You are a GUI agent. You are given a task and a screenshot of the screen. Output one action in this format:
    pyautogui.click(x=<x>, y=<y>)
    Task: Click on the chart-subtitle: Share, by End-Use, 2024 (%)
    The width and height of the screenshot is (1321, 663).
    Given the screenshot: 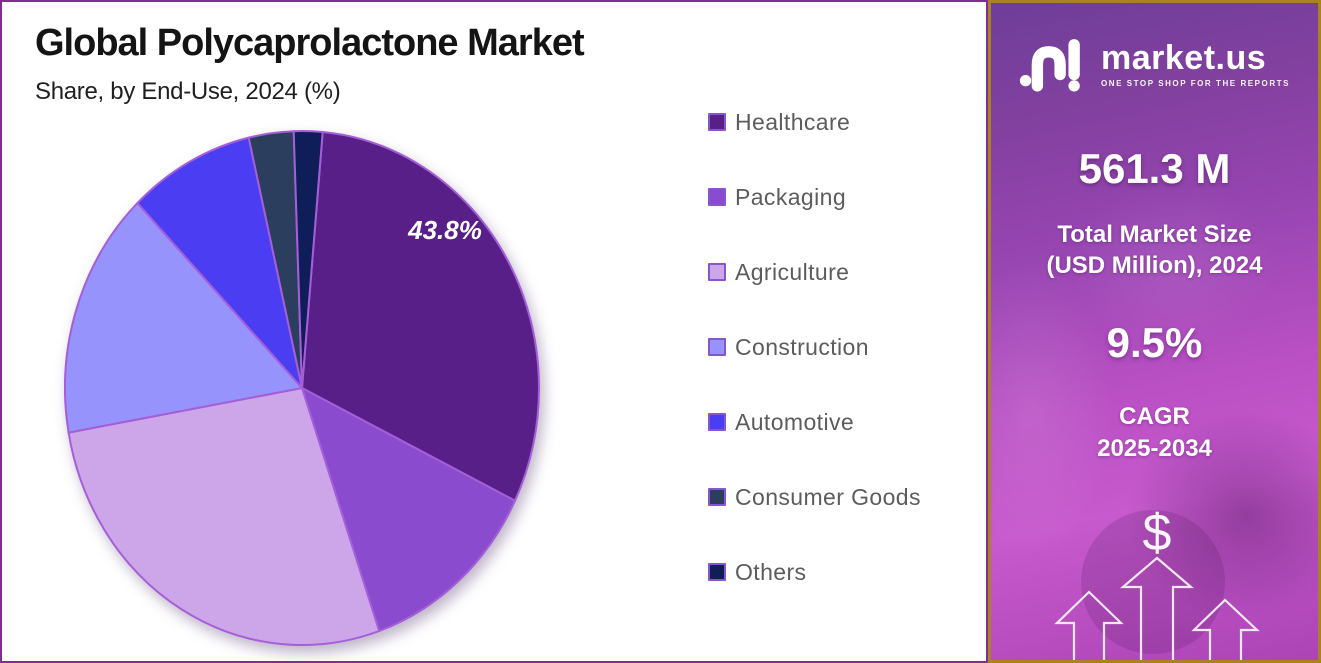 What is the action you would take?
    pyautogui.click(x=188, y=91)
    